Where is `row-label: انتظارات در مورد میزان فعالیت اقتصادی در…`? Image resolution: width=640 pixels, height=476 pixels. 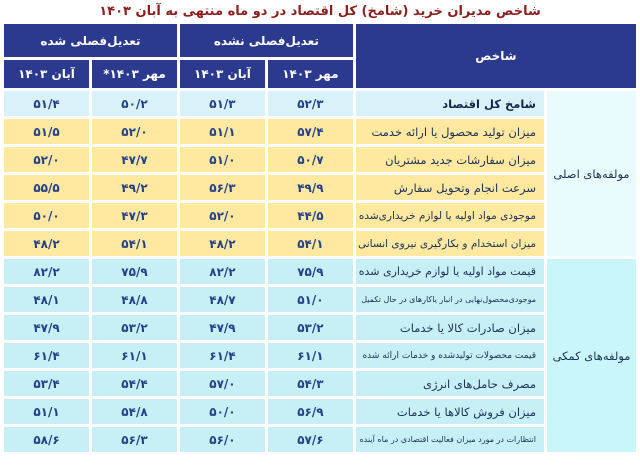 row-label: انتظارات در مورد میزان فعالیت اقتصادی در… is located at coordinates (449, 439).